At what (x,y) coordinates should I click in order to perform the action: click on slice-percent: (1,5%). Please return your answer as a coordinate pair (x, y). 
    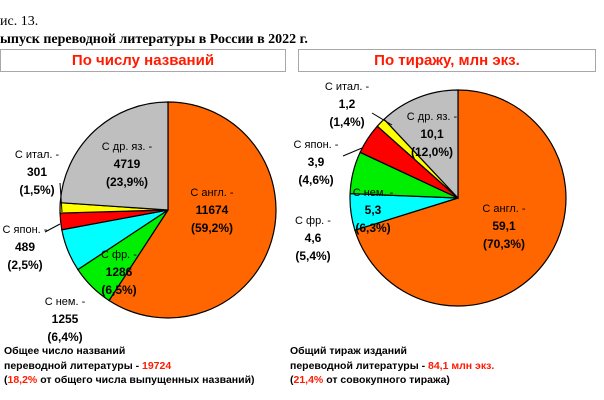
    Looking at the image, I should click on (36, 190).